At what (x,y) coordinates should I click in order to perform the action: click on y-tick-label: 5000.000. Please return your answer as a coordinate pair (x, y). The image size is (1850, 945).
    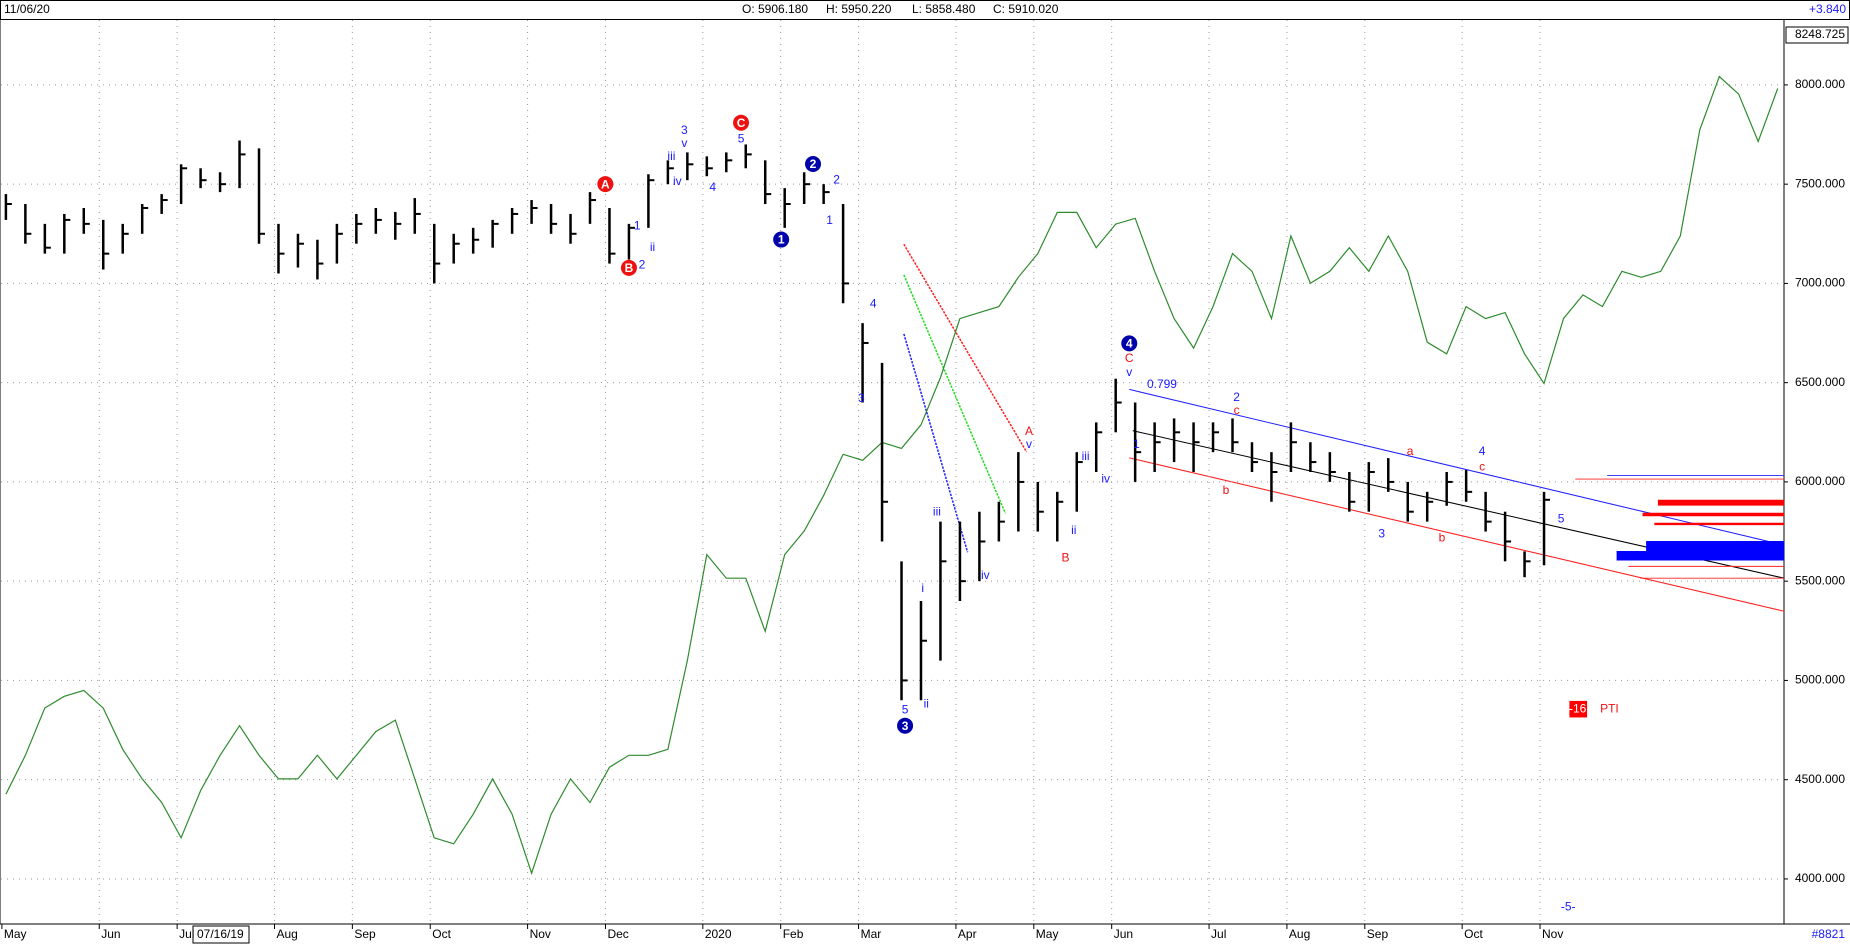
    Looking at the image, I should click on (1820, 680).